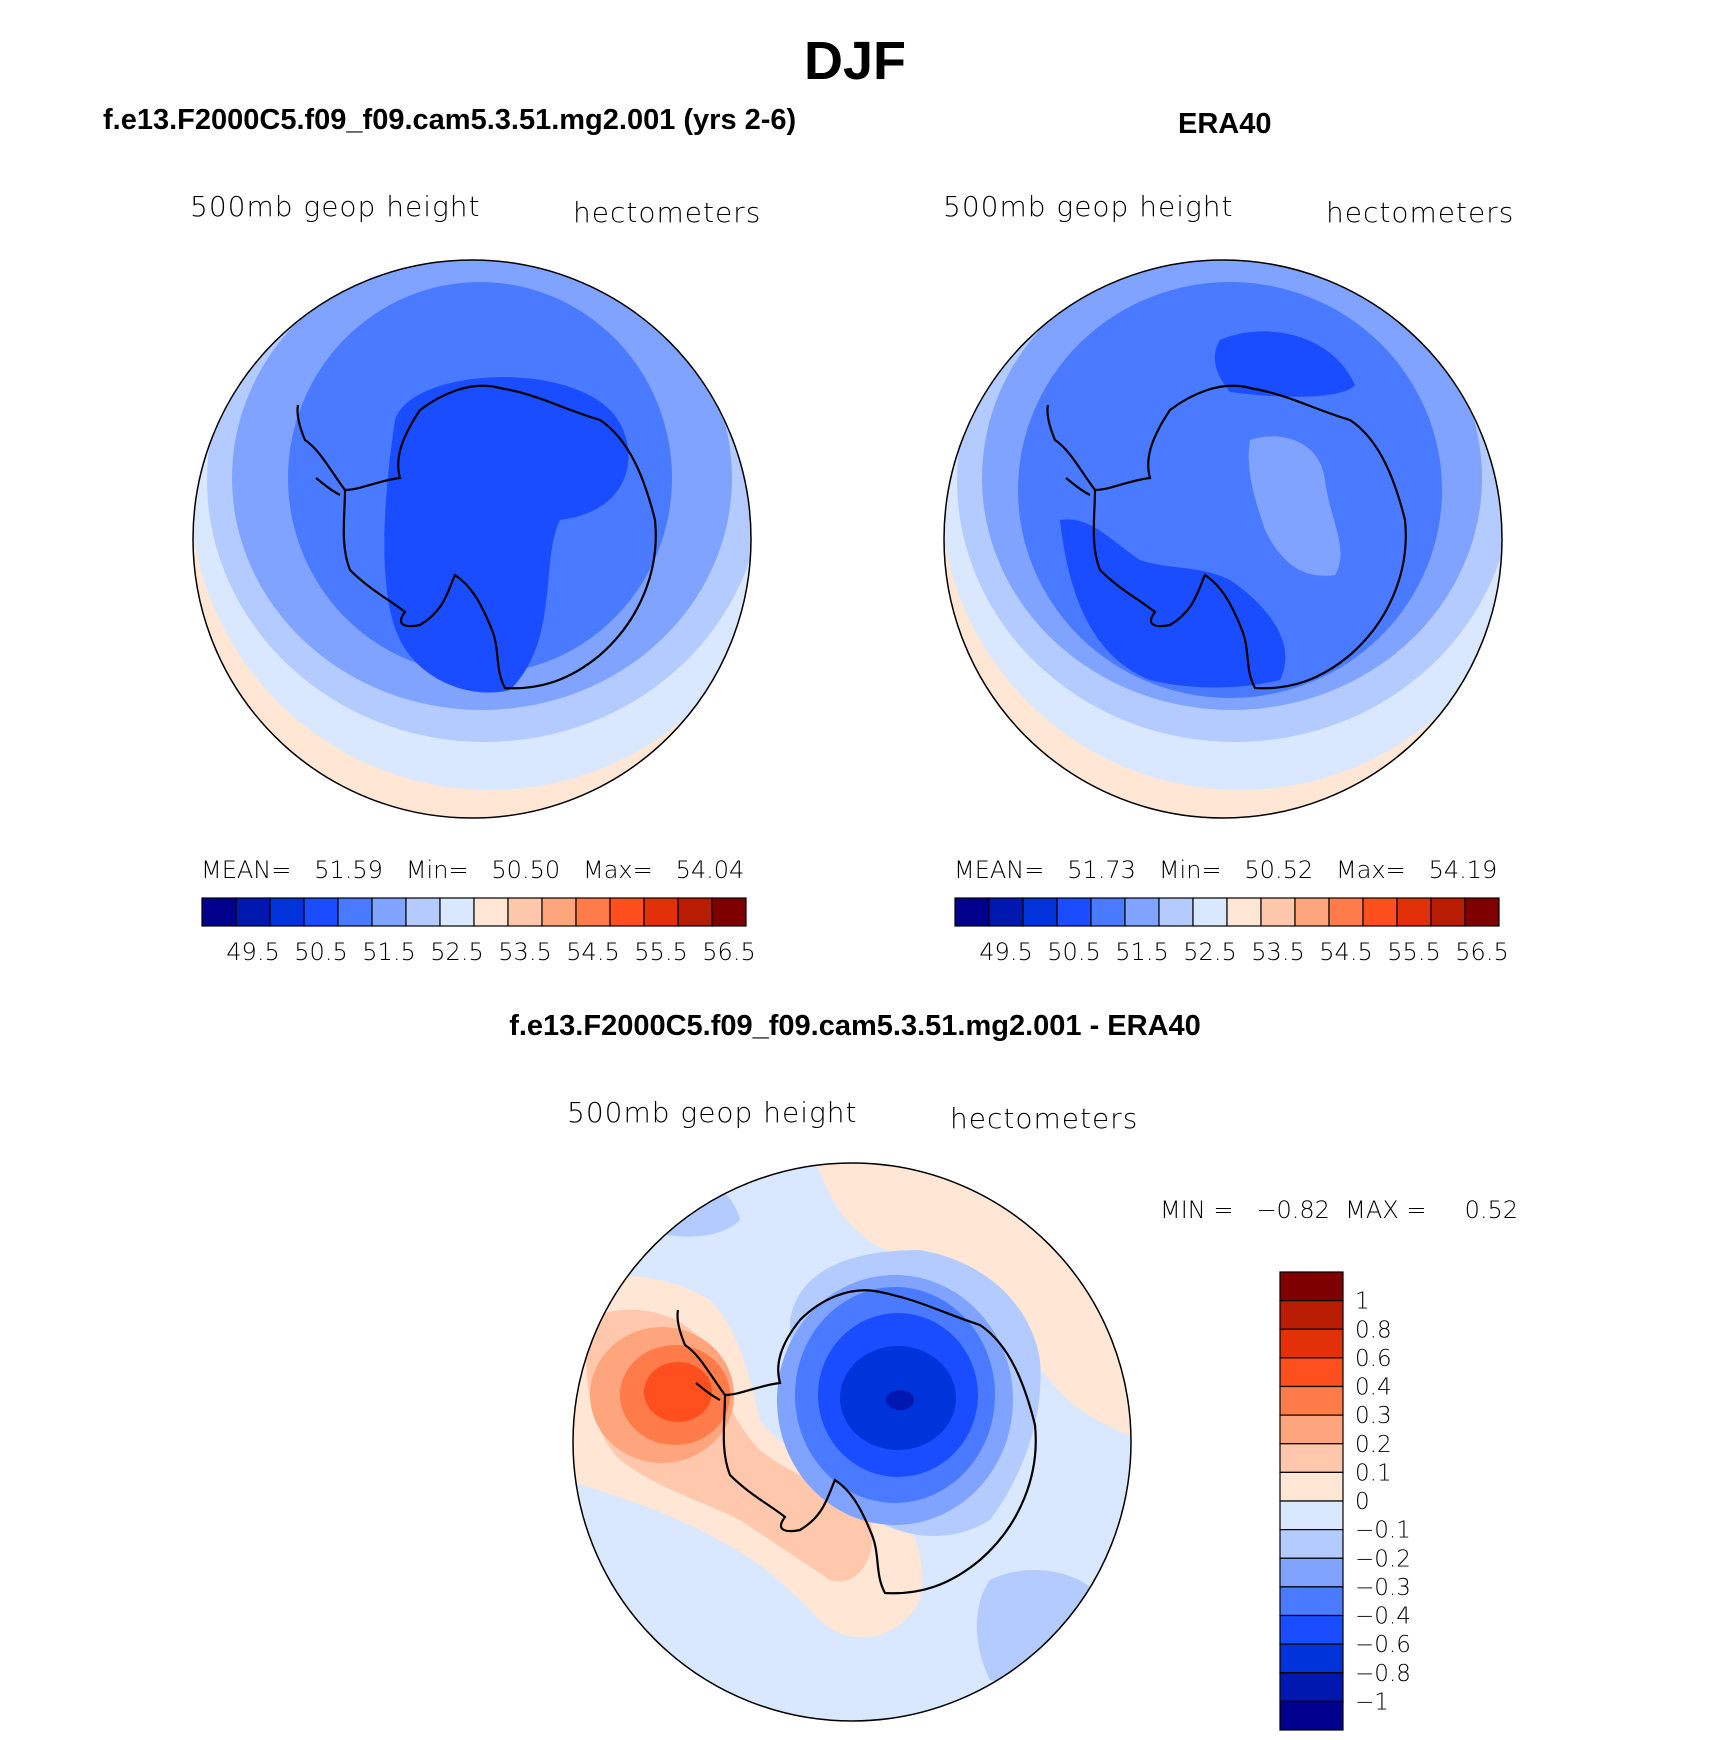 This screenshot has width=1710, height=1740. I want to click on colorbar-tick-label: −0.6, so click(1383, 1645).